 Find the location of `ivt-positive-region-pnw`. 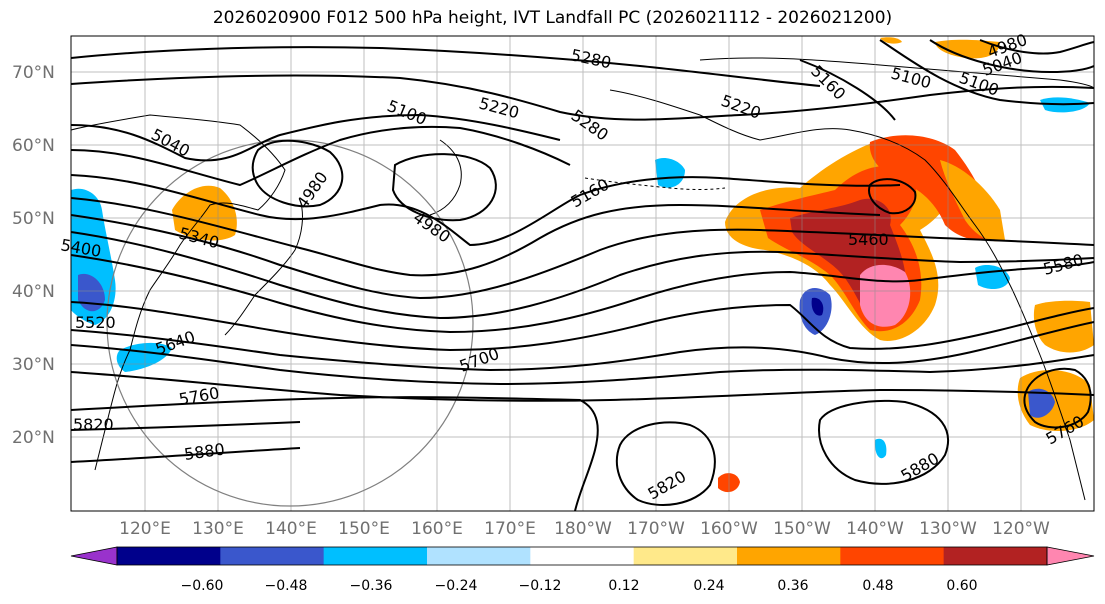

ivt-positive-region-pnw is located at coordinates (1063, 326).